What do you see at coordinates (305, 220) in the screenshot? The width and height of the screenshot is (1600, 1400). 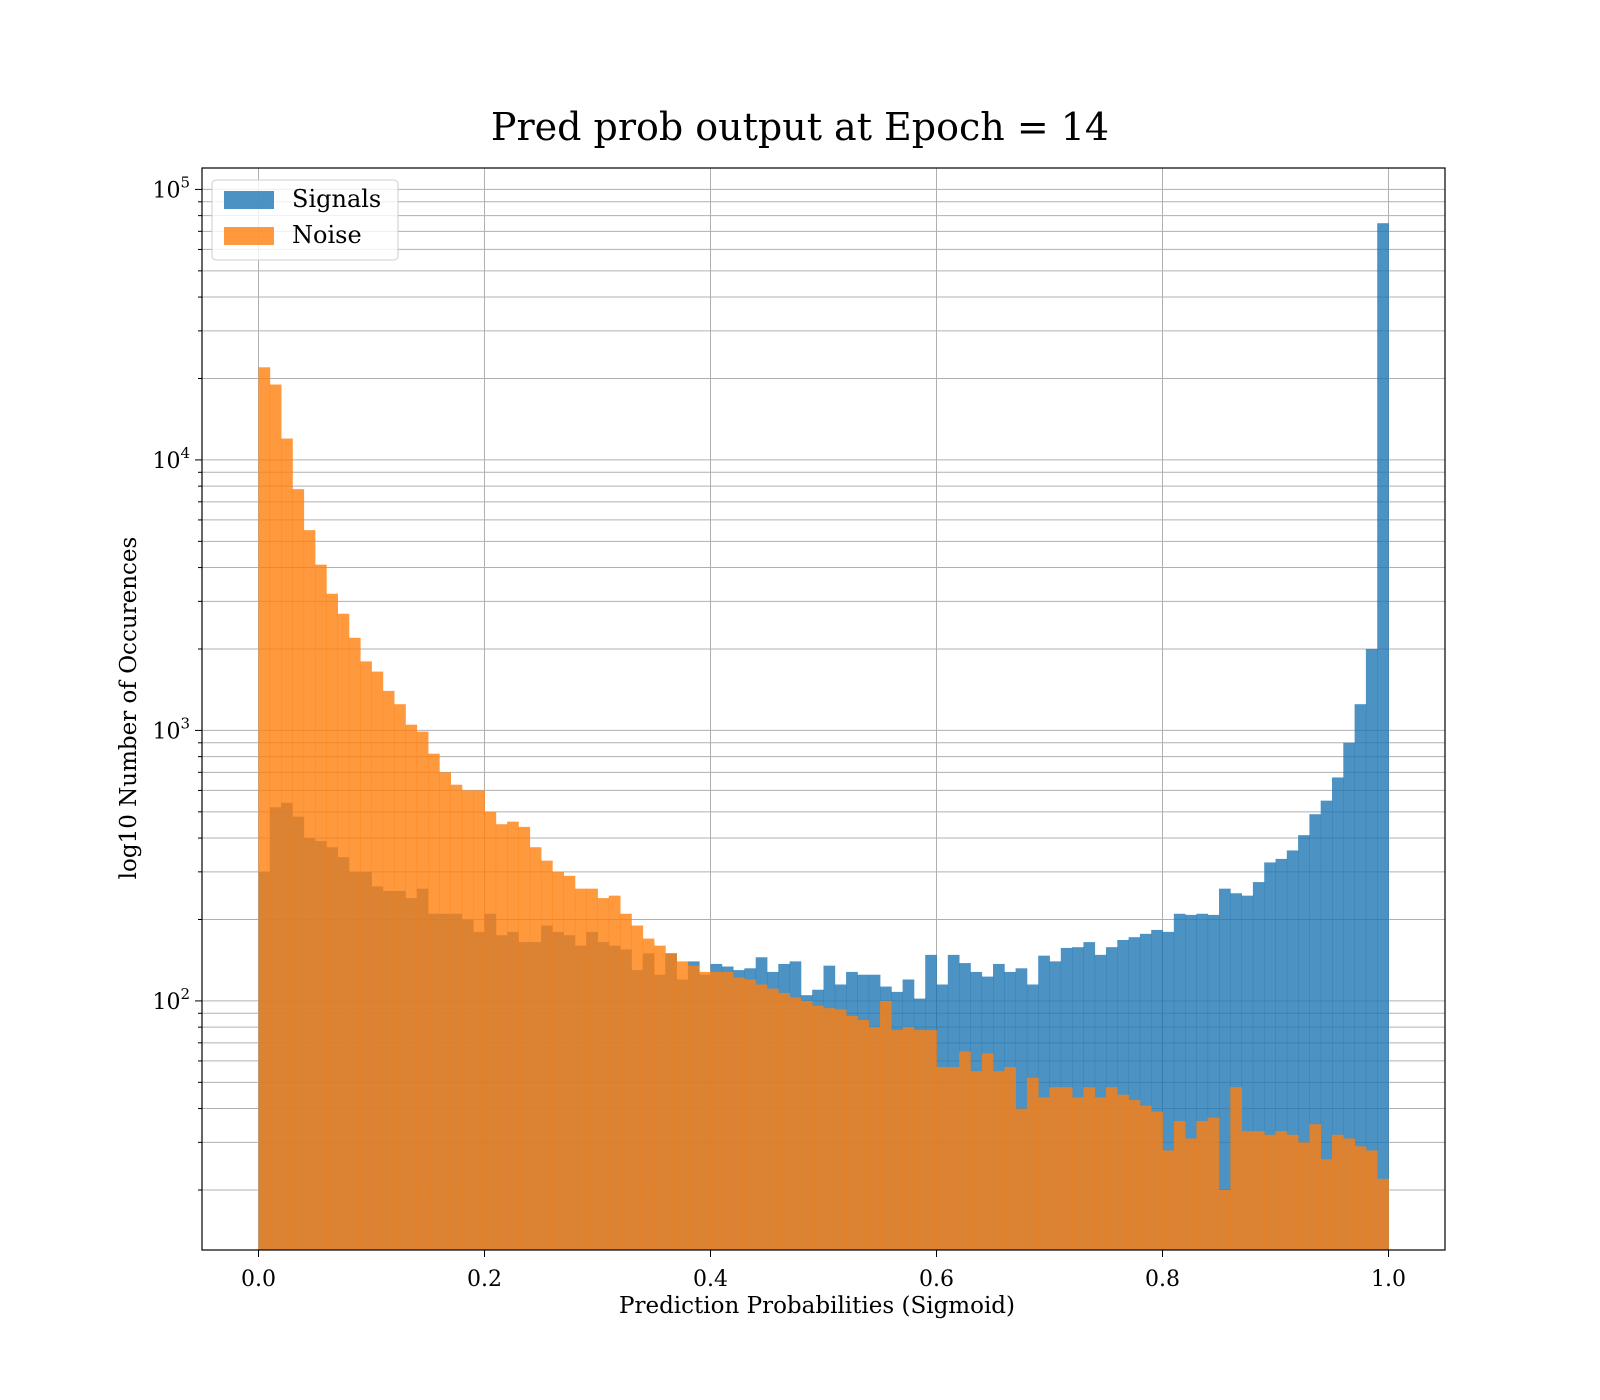 I see `legend: Signals Noise` at bounding box center [305, 220].